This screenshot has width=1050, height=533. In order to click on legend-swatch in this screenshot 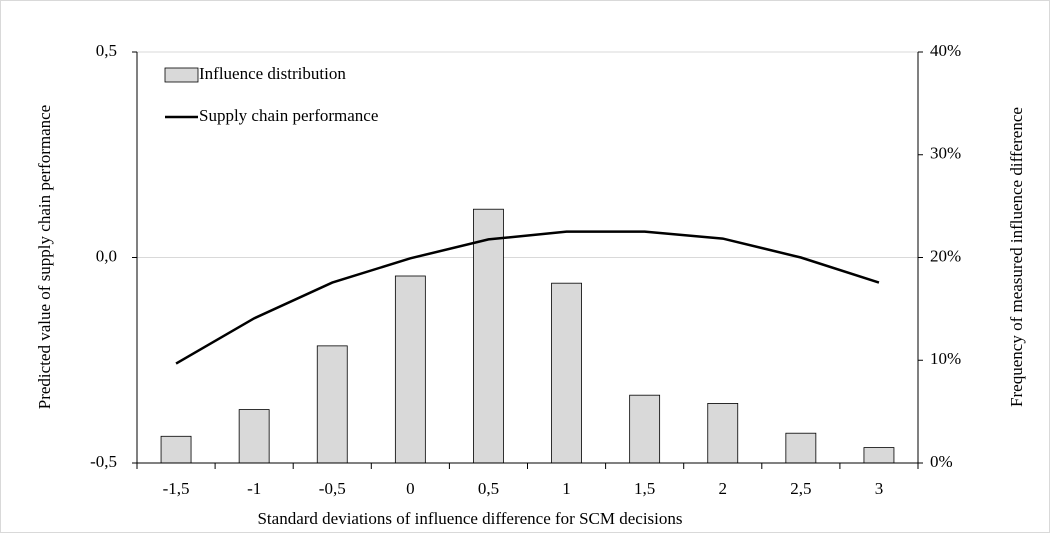, I will do `click(181, 75)`.